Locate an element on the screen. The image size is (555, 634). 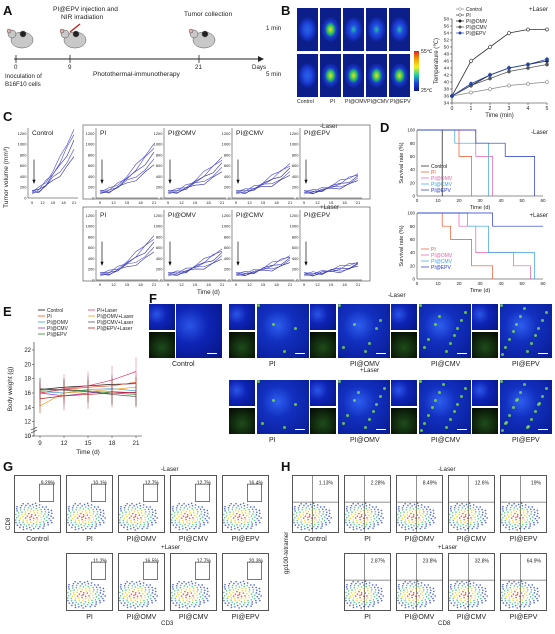
c-ytick-label: 800 is located at coordinates (91, 154).